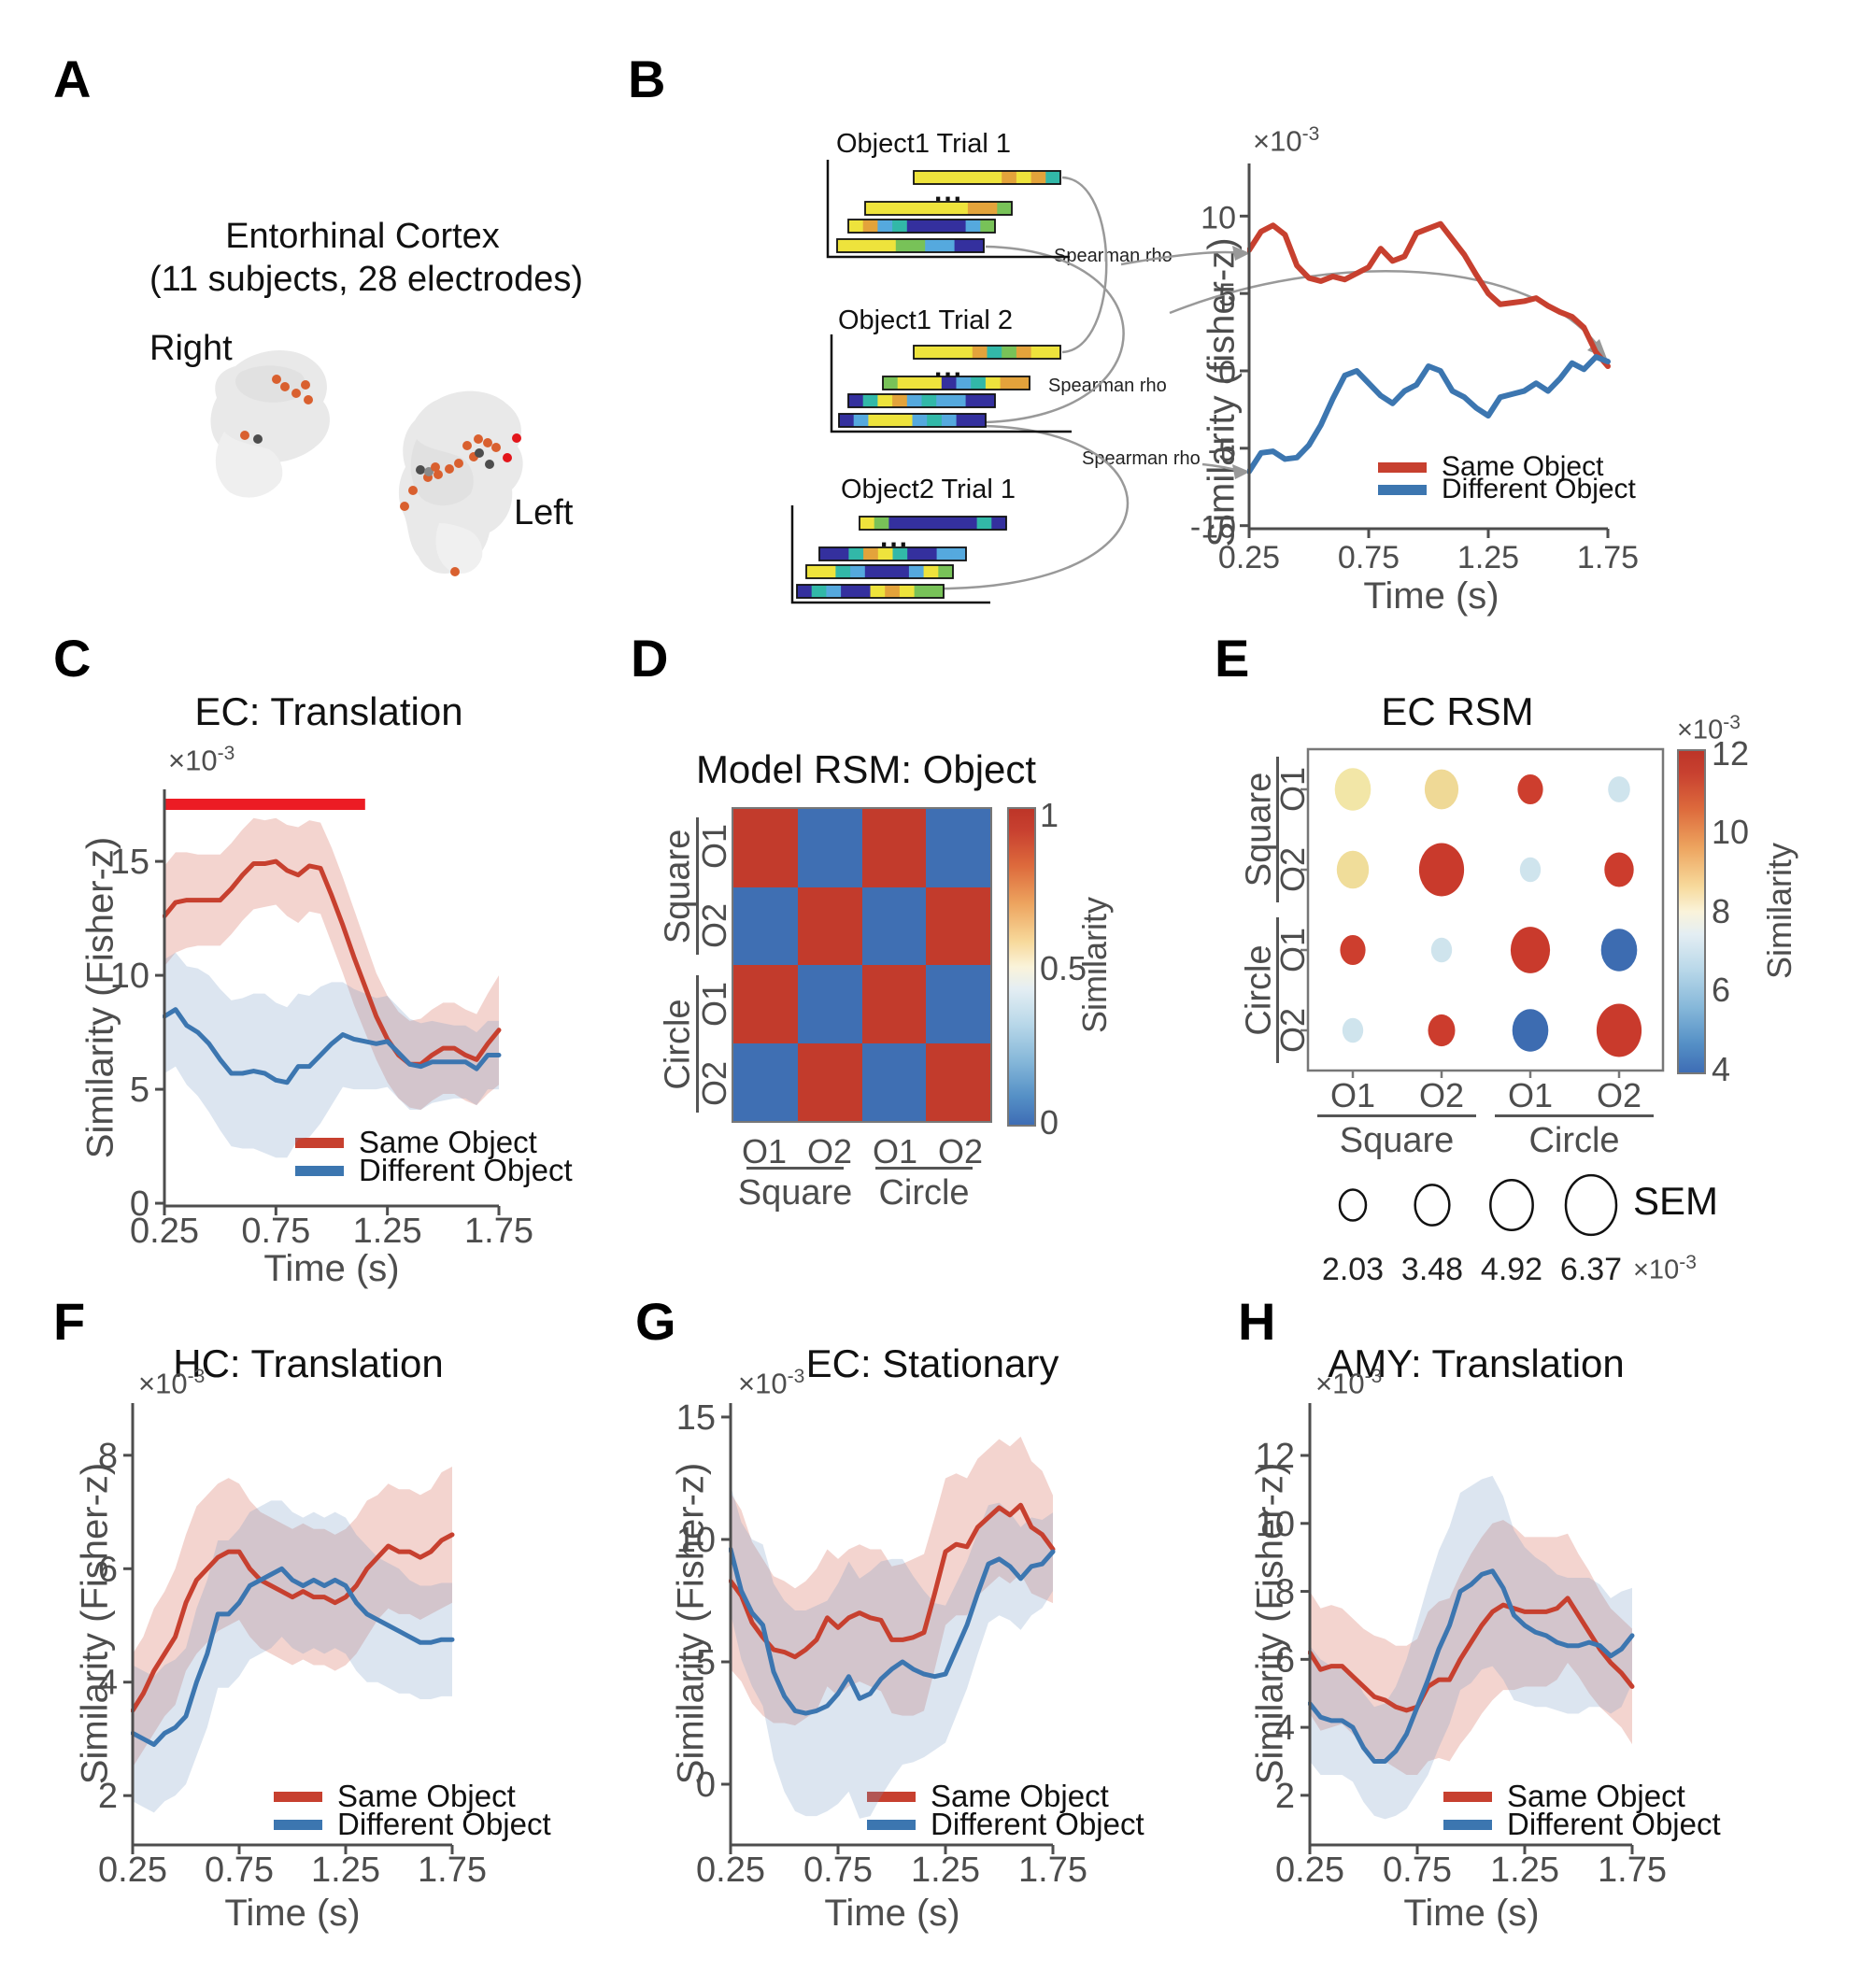 The image size is (1876, 1986). What do you see at coordinates (331, 1268) in the screenshot?
I see `panel-c-xlabel: Time (s)` at bounding box center [331, 1268].